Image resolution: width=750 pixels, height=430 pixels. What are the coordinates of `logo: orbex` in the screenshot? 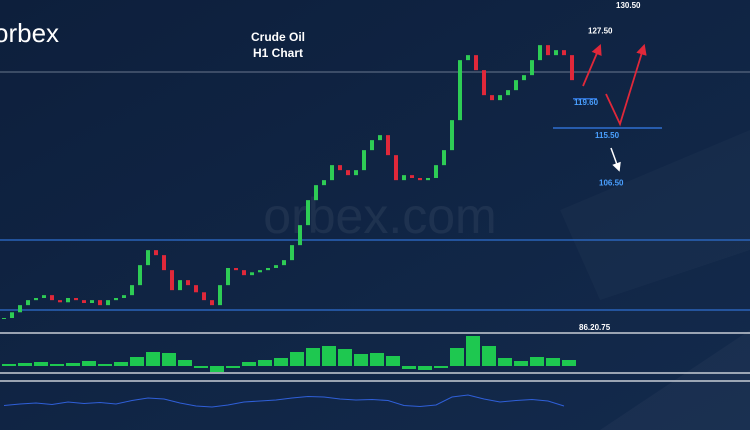 It's located at (29, 33).